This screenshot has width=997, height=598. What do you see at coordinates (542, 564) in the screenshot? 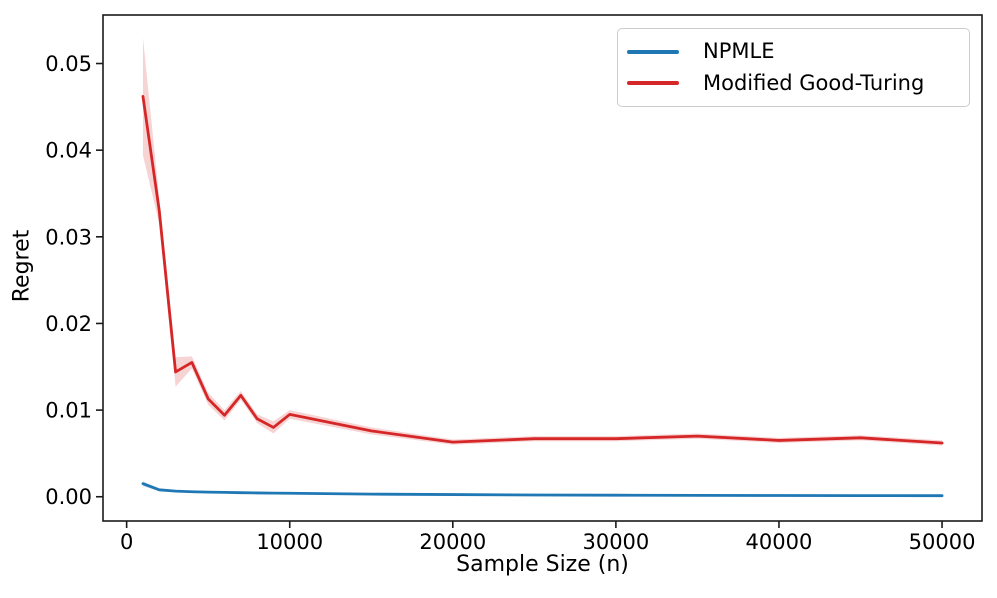
I see `x-axis-label: Sample Size (n)` at bounding box center [542, 564].